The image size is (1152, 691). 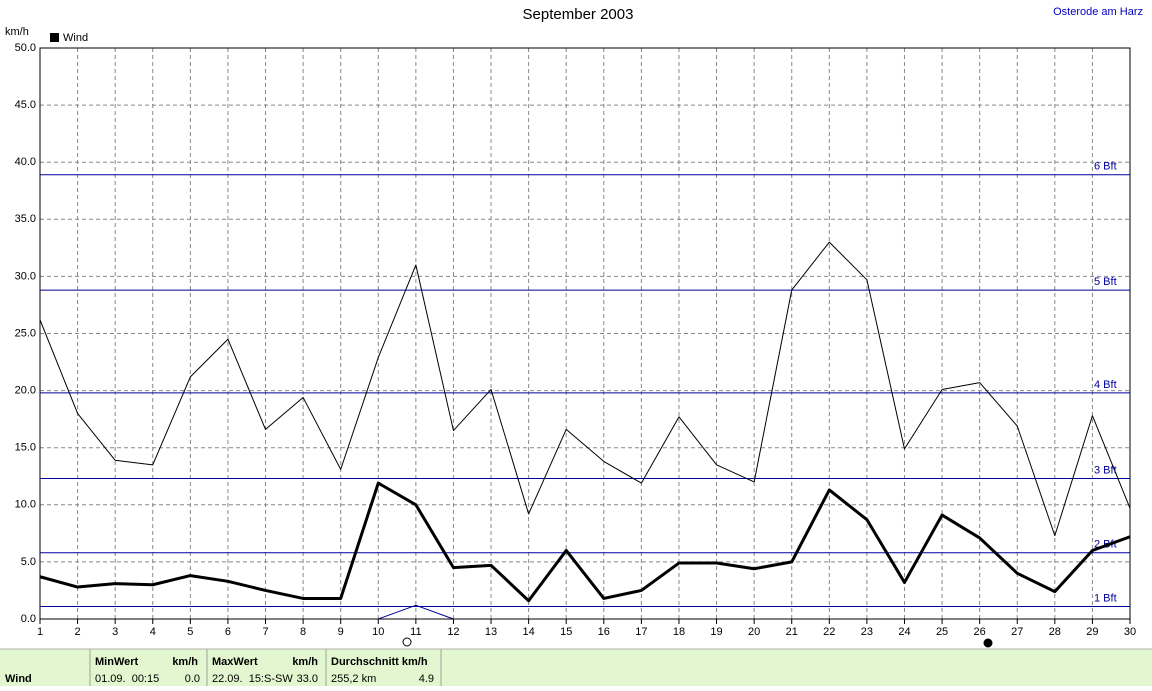 What do you see at coordinates (566, 632) in the screenshot?
I see `x-tick-label: 15` at bounding box center [566, 632].